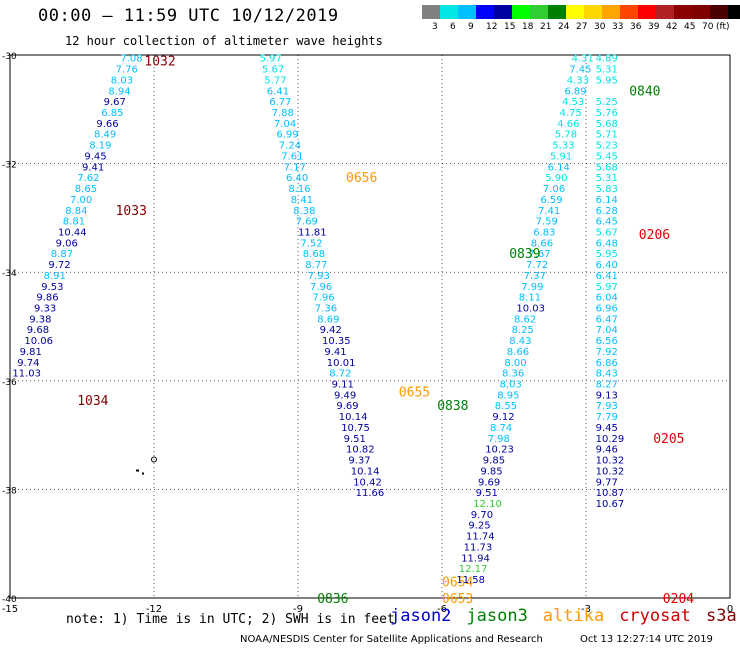 This screenshot has width=740, height=650. What do you see at coordinates (607, 428) in the screenshot?
I see `wave-height-point: 9.45` at bounding box center [607, 428].